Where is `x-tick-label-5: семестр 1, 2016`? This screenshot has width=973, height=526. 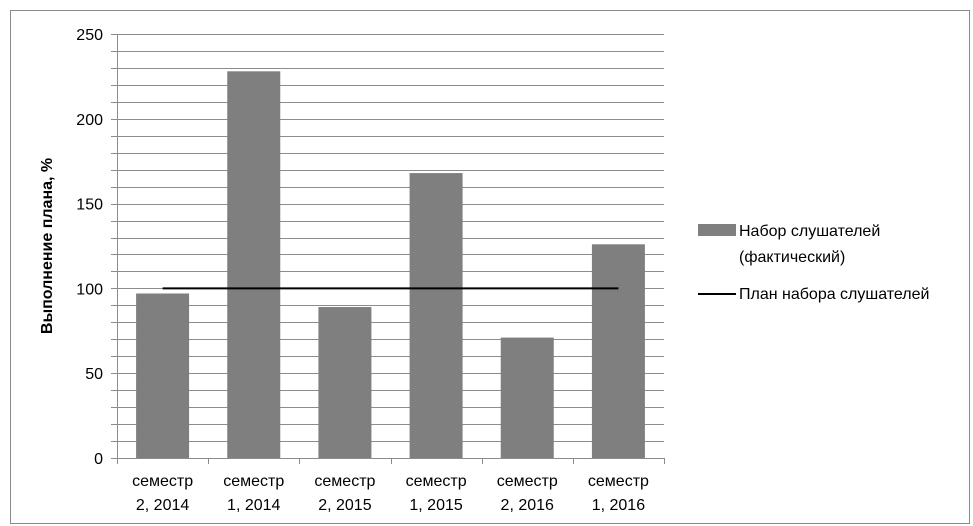 x-tick-label-5: семестр 1, 2016 is located at coordinates (618, 493).